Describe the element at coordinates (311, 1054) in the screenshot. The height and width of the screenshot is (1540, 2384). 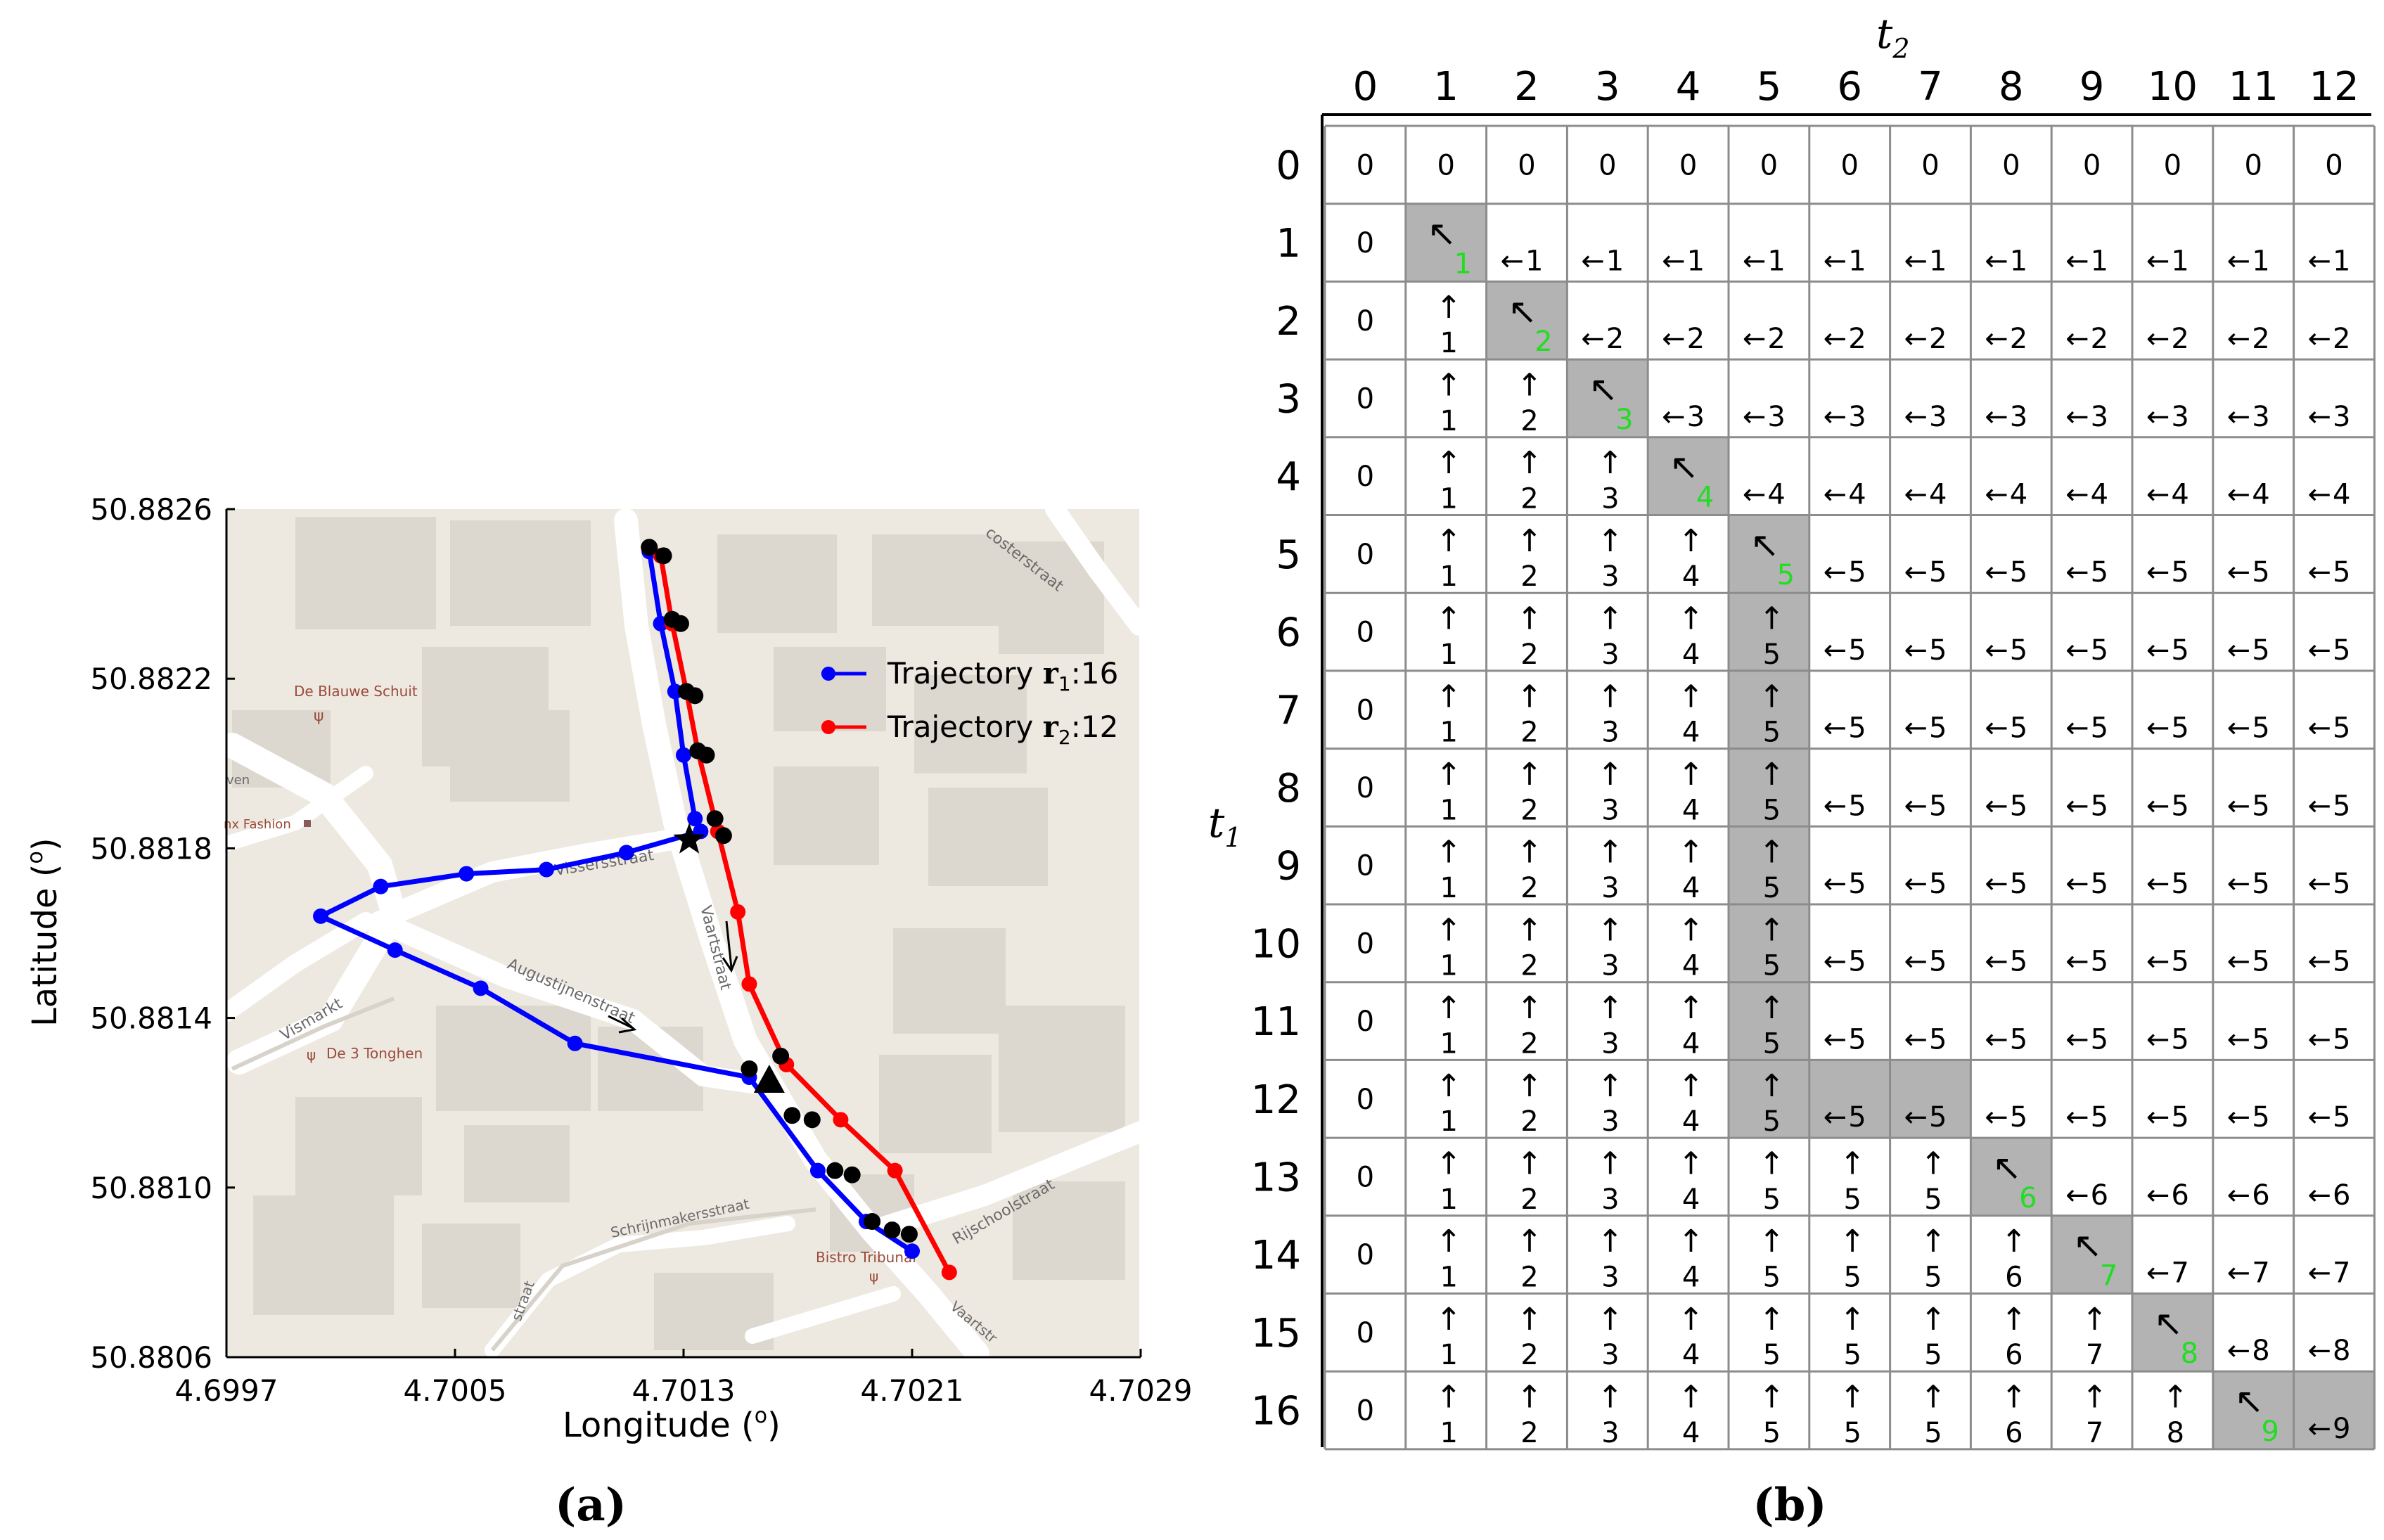
I see `restaurant-icon-2: ψ` at that location.